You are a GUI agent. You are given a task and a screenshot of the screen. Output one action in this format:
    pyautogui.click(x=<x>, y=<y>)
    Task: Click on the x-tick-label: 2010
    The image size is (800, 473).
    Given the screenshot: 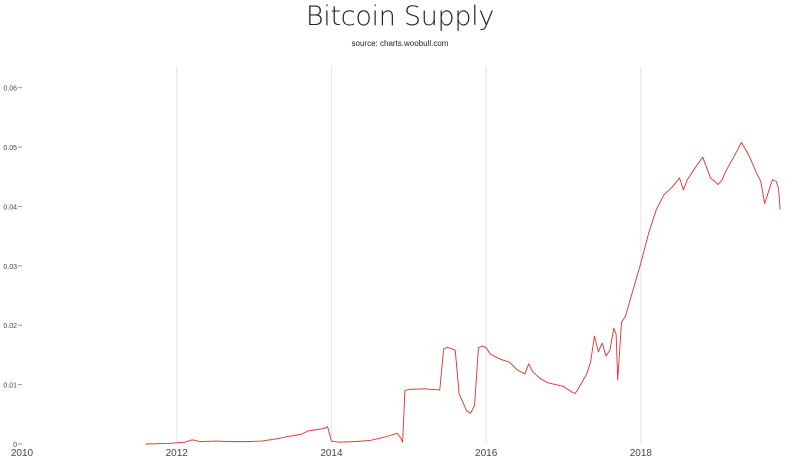 What is the action you would take?
    pyautogui.click(x=22, y=453)
    